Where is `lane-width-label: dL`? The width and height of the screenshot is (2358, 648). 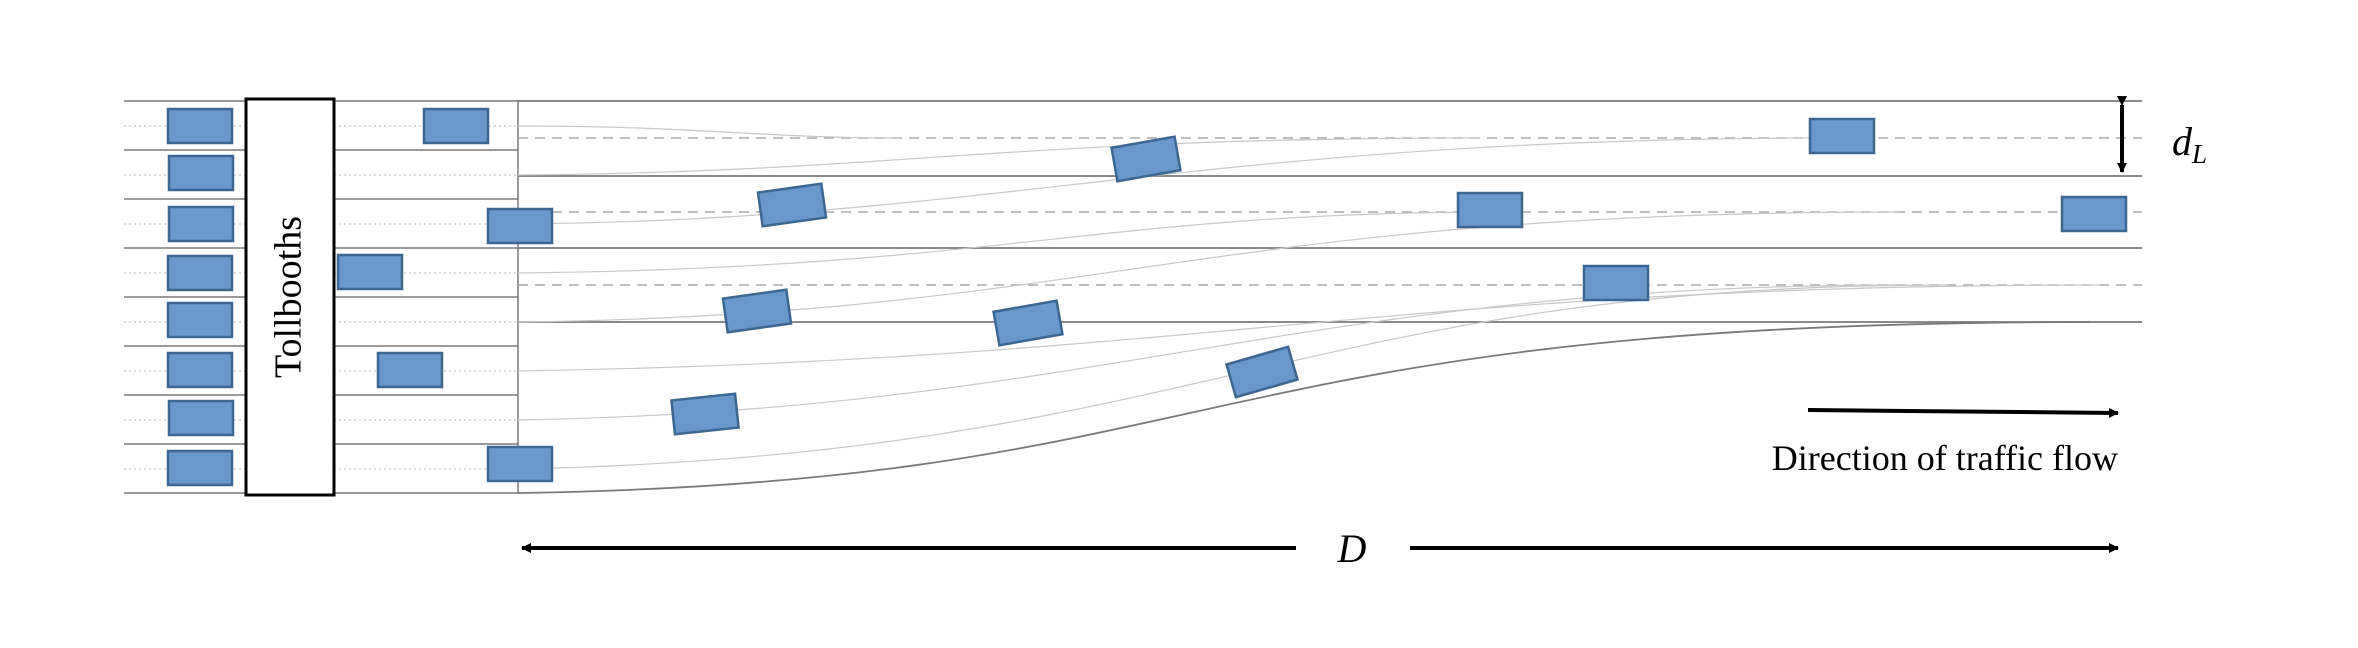 lane-width-label: dL is located at coordinates (2189, 144).